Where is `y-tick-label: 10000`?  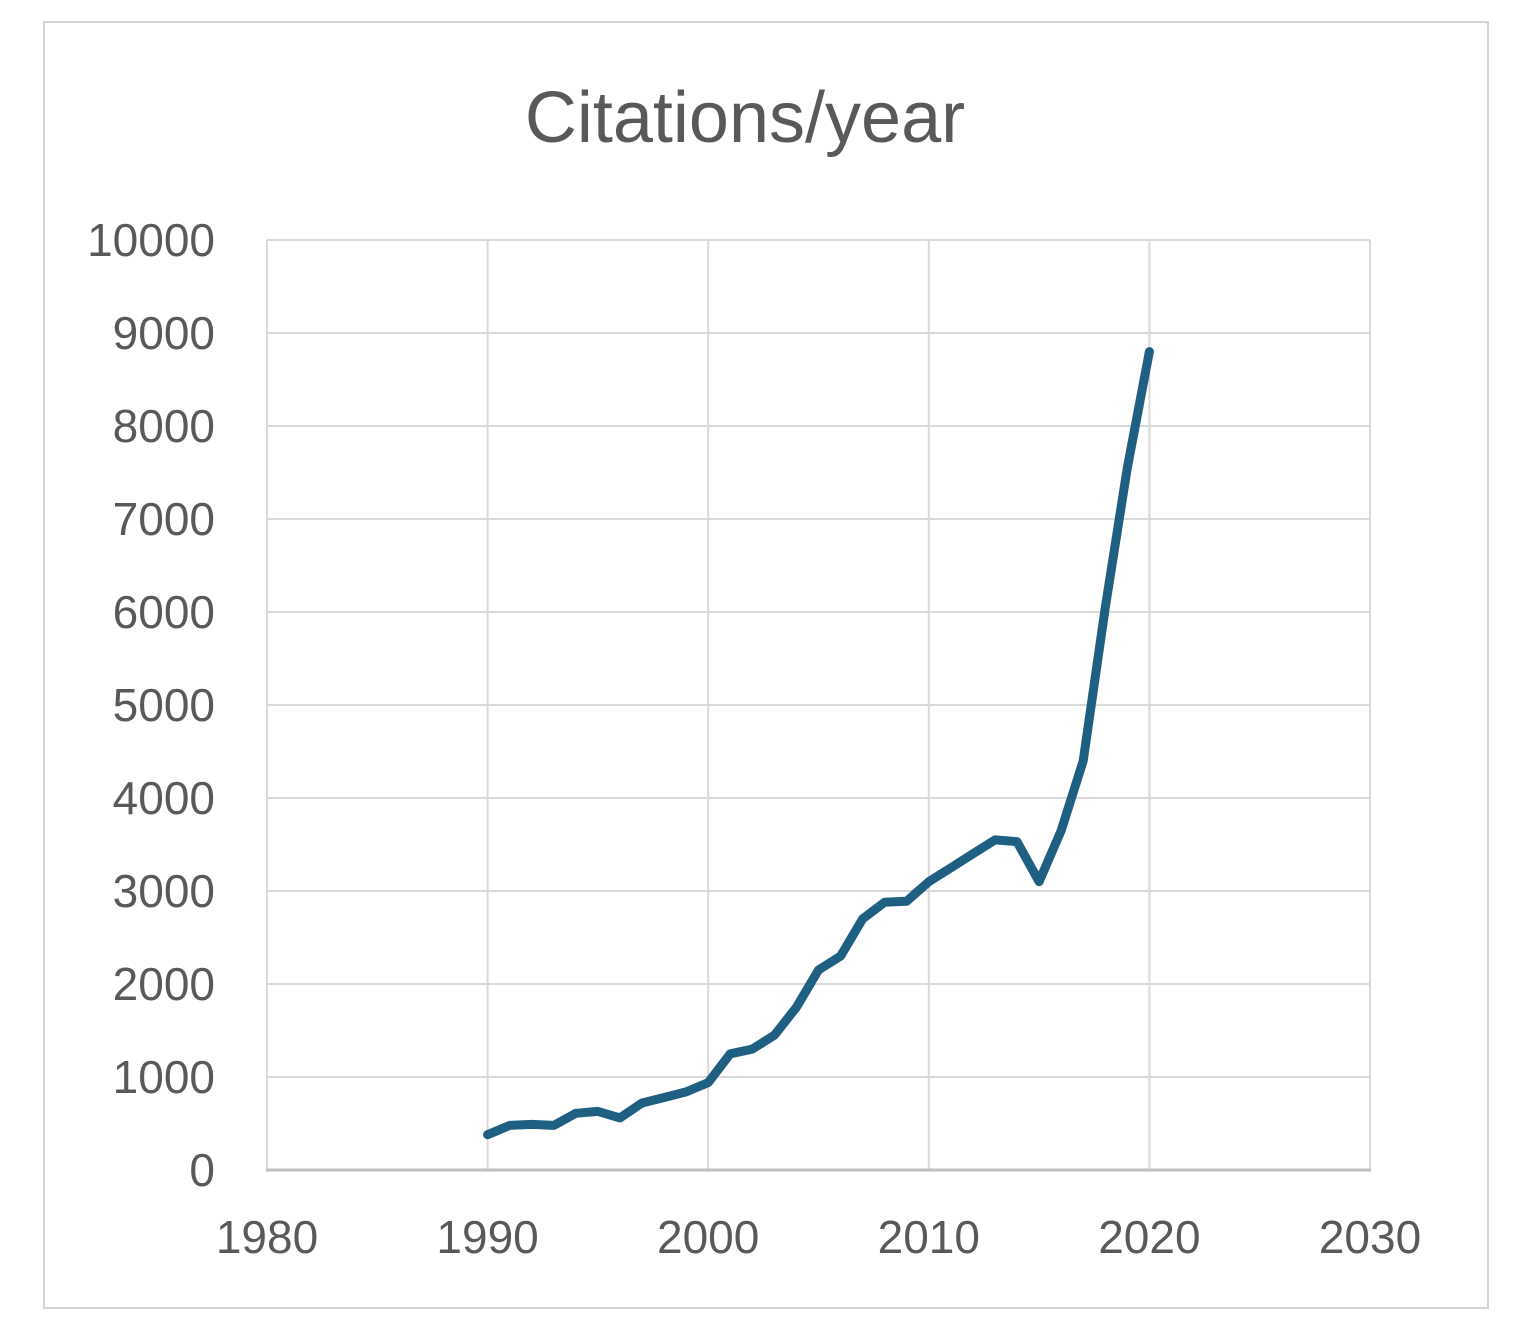 y-tick-label: 10000 is located at coordinates (151, 240).